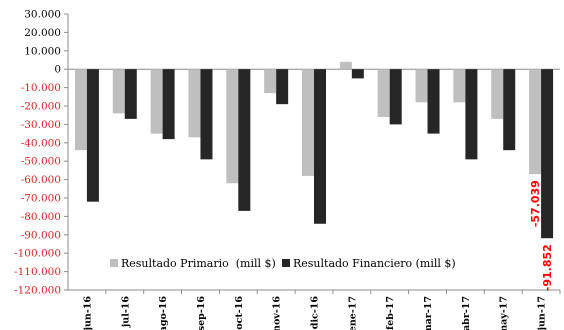  I want to click on x-tick-label: jun-16, so click(87, 313).